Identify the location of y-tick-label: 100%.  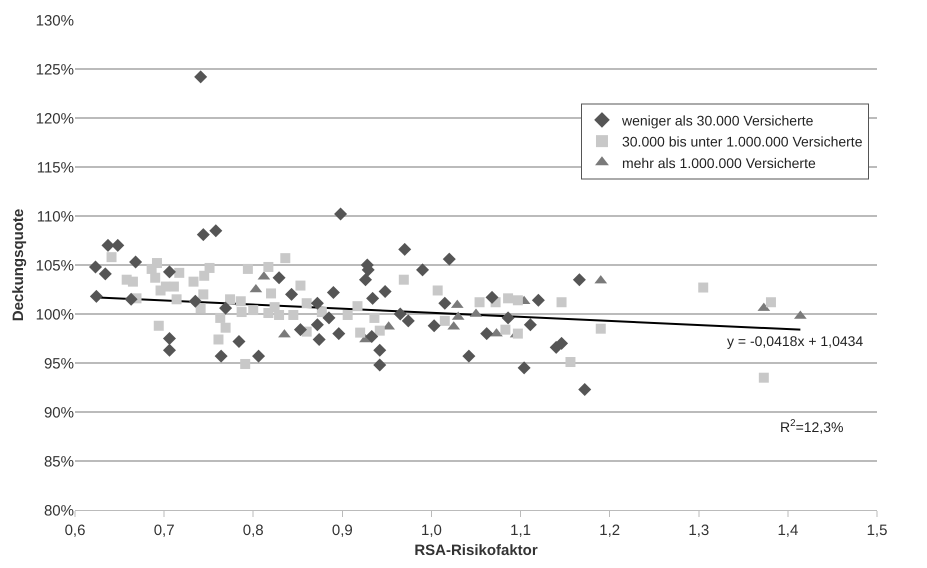
(55, 315).